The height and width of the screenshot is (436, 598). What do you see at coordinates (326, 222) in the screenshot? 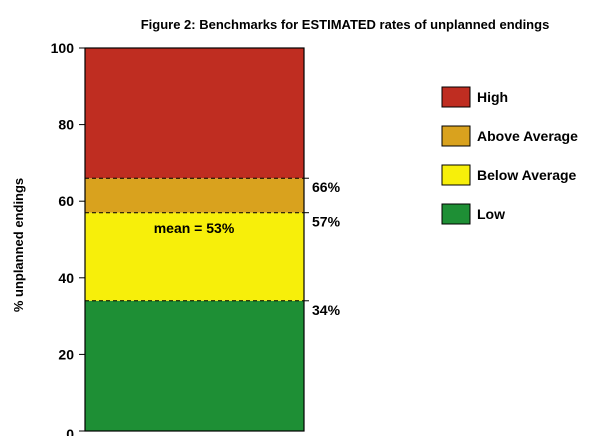
I see `threshold-label-57: 57%` at bounding box center [326, 222].